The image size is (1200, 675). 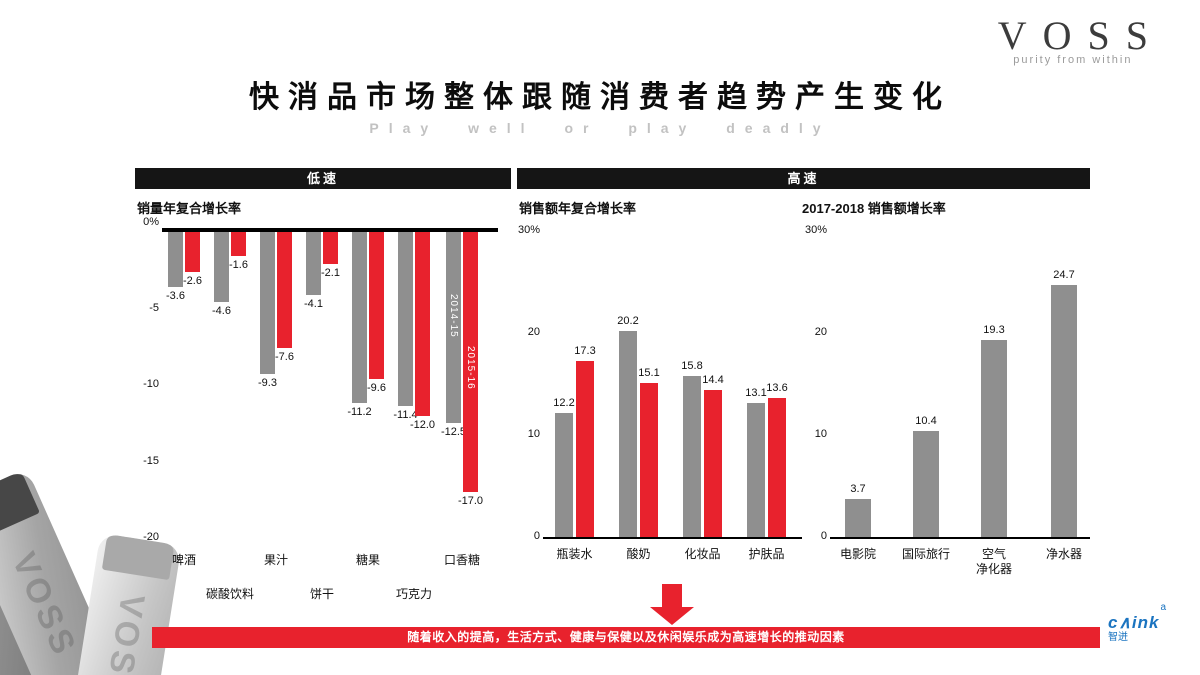 What do you see at coordinates (1118, 637) in the screenshot?
I see `footer-logo-subtext: 智迸` at bounding box center [1118, 637].